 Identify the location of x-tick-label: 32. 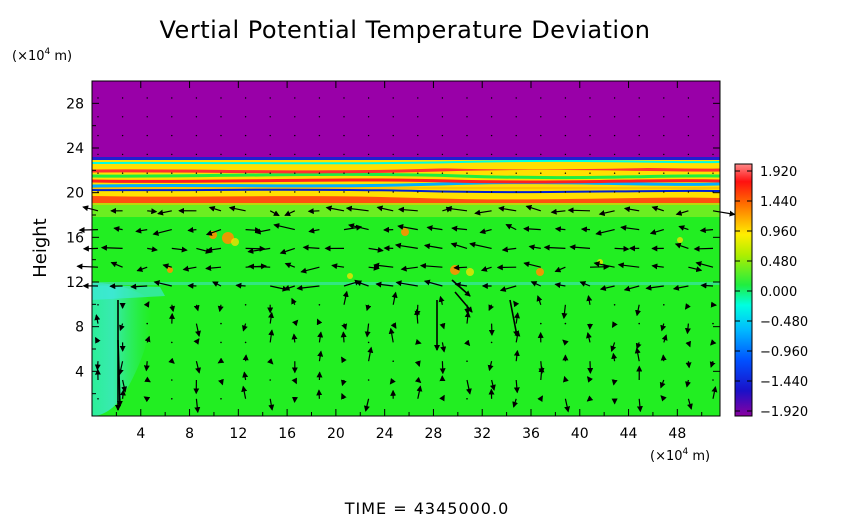
(482, 434).